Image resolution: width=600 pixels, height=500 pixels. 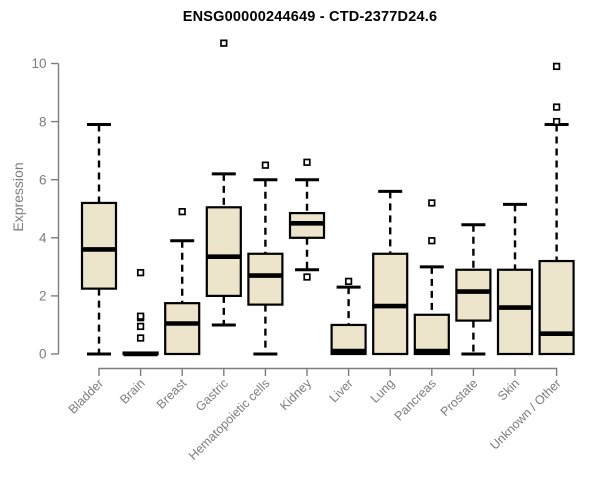 What do you see at coordinates (295, 394) in the screenshot?
I see `x-tick-label: Kidney` at bounding box center [295, 394].